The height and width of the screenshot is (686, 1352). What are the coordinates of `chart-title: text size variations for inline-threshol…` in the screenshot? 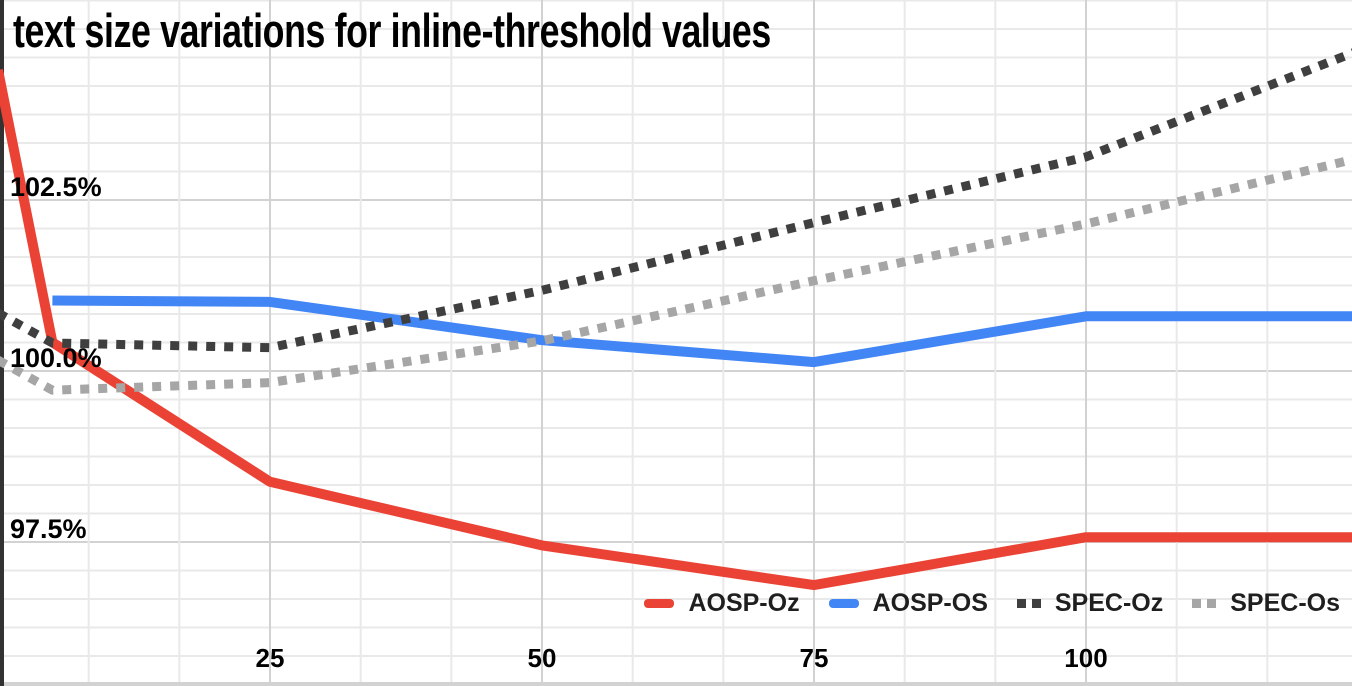 It's located at (392, 30).